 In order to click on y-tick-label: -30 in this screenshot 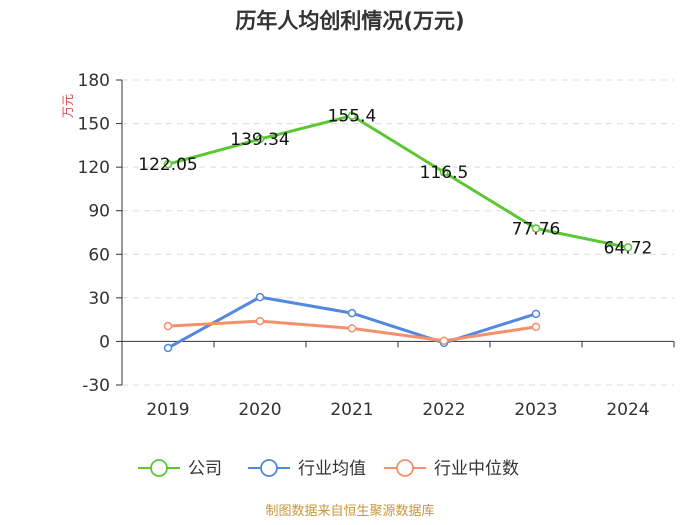, I will do `click(96, 386)`.